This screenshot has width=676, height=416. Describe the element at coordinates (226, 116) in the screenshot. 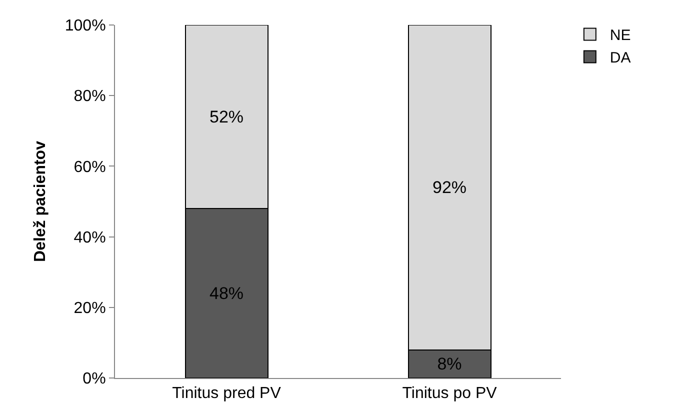

I see `data-label: 52%` at that location.